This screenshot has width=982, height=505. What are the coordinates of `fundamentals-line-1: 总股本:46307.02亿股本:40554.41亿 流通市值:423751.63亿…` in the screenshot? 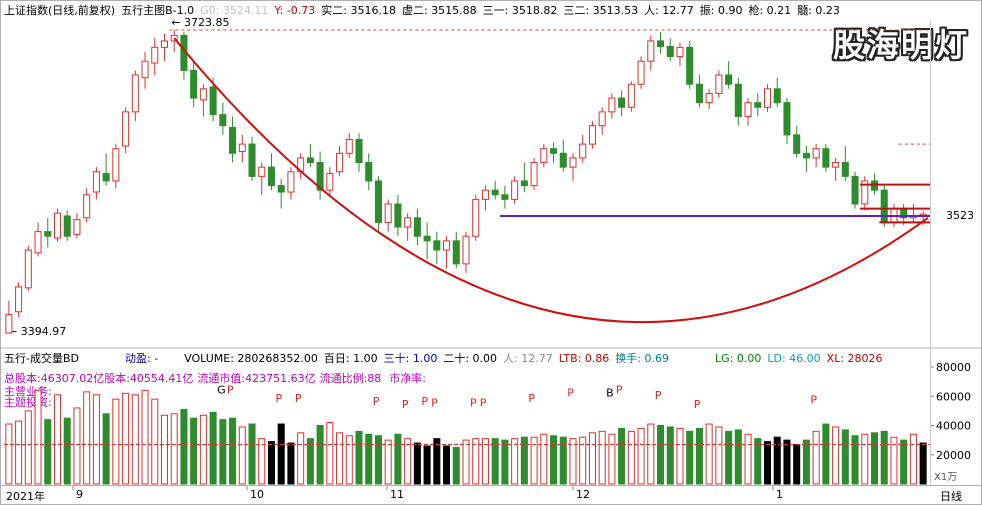 It's located at (215, 378).